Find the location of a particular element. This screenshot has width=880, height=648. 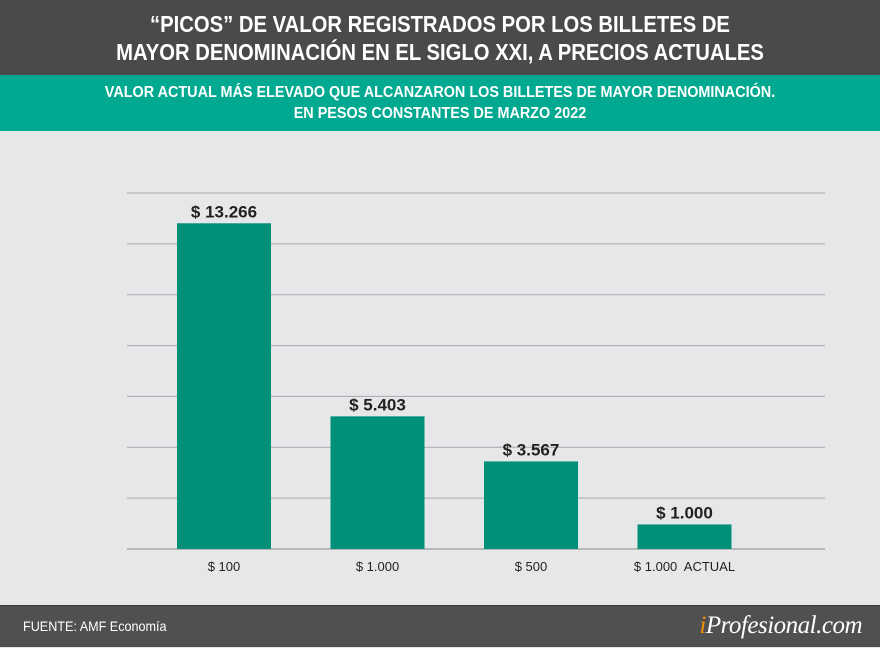

source-text: FUENTE: AMF Economía is located at coordinates (95, 626).